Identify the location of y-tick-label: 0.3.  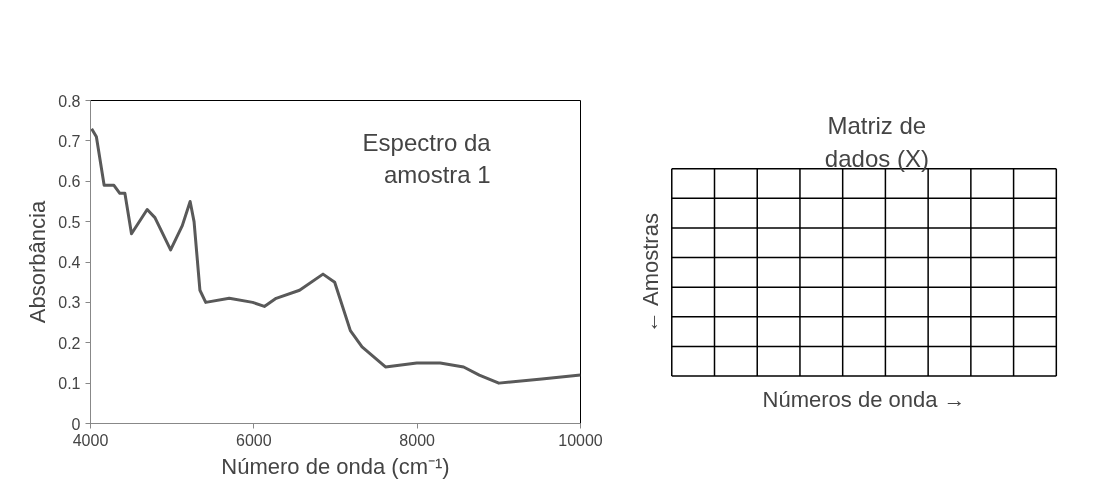
(69, 303).